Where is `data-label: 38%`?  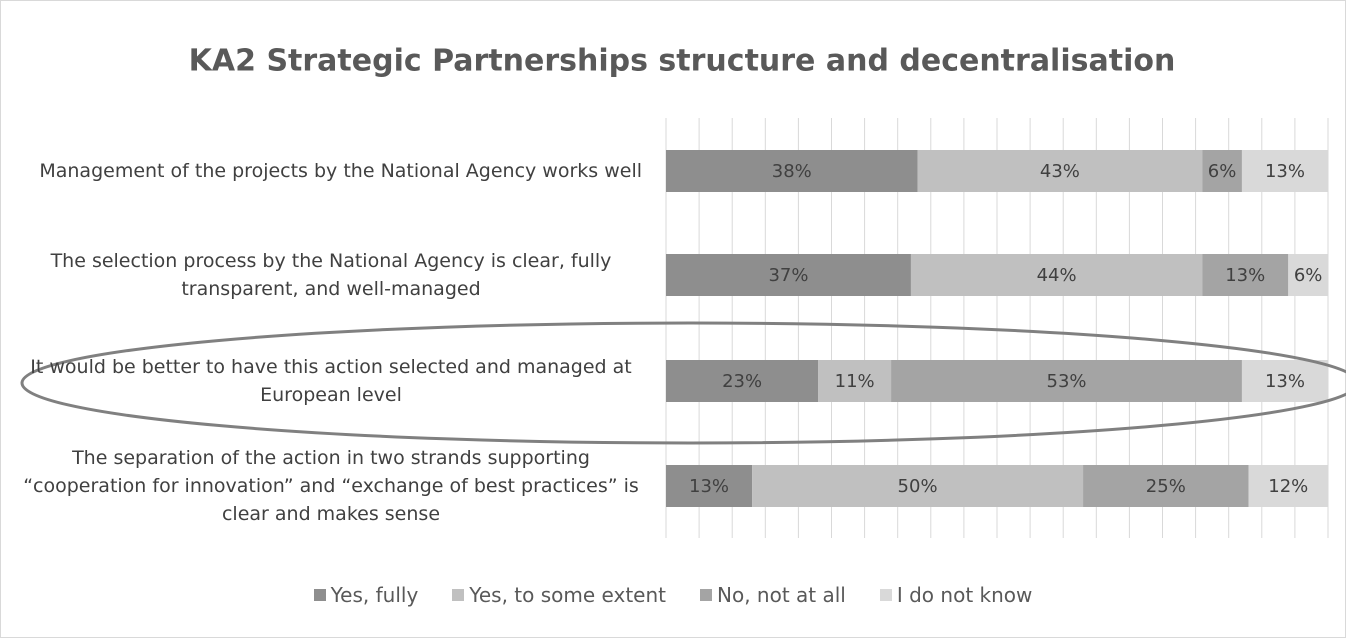
data-label: 38% is located at coordinates (792, 171).